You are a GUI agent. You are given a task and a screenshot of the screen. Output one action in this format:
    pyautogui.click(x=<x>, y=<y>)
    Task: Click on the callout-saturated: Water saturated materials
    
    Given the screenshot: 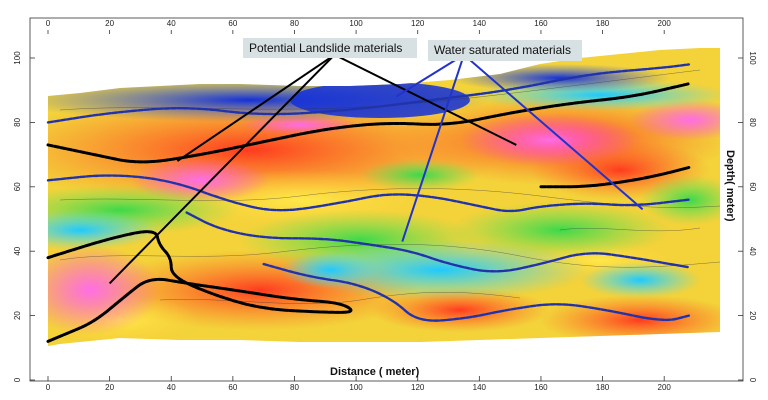 What is the action you would take?
    pyautogui.click(x=505, y=50)
    